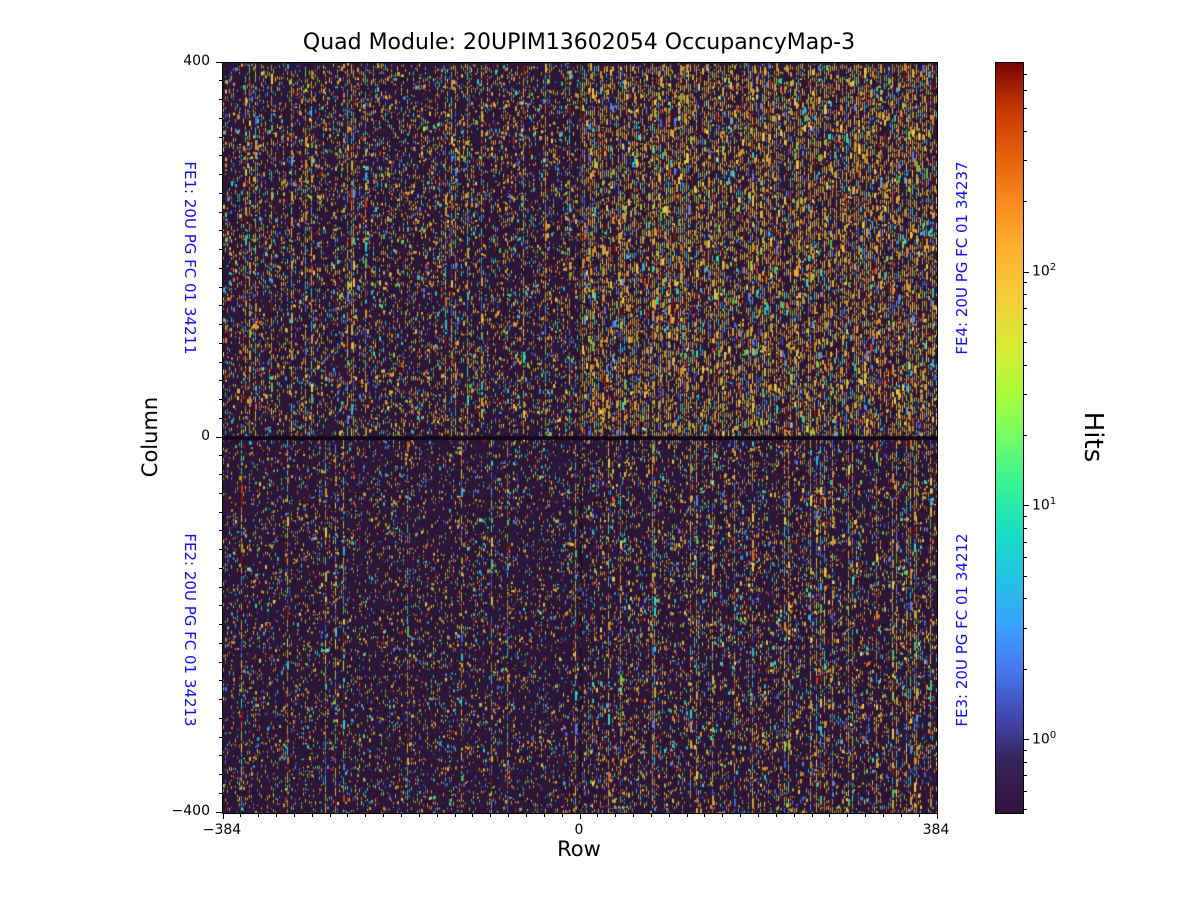  I want to click on x-axis-label: Row, so click(579, 849).